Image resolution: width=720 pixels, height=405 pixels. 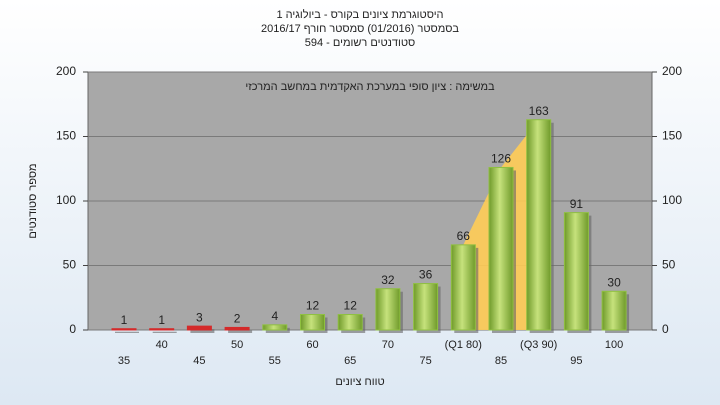 What do you see at coordinates (665, 329) in the screenshot?
I see `y2-tick-label: 0` at bounding box center [665, 329].